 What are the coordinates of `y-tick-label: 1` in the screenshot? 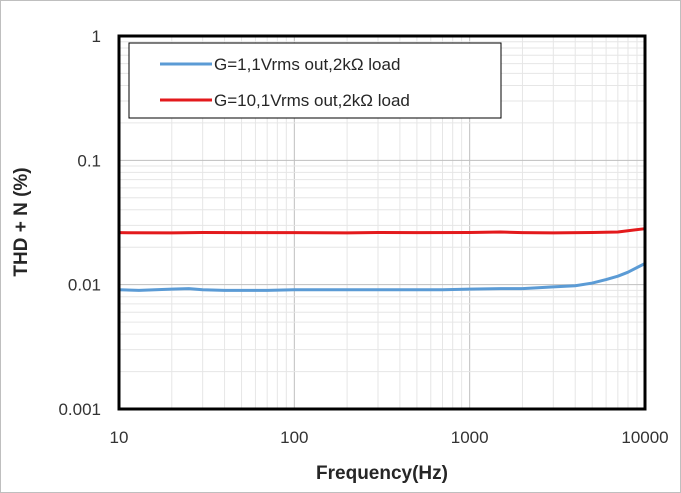 It's located at (96, 36).